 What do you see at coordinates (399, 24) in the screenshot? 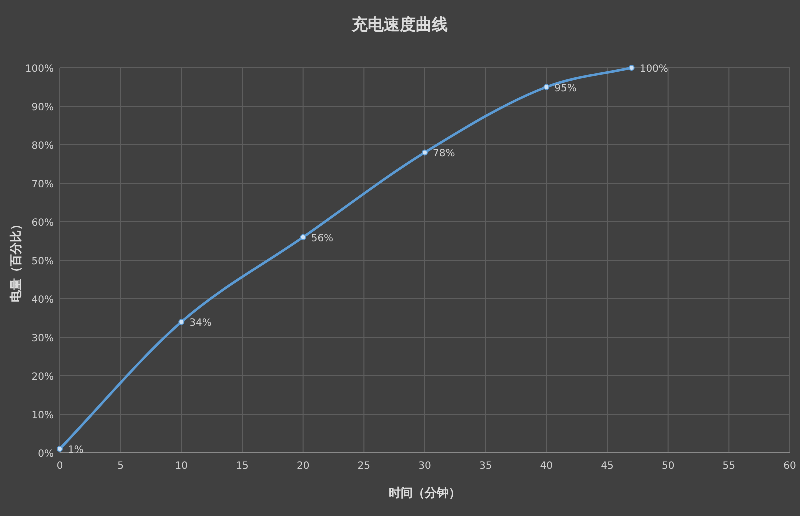
I see `chart-title: 充电速度曲线` at bounding box center [399, 24].